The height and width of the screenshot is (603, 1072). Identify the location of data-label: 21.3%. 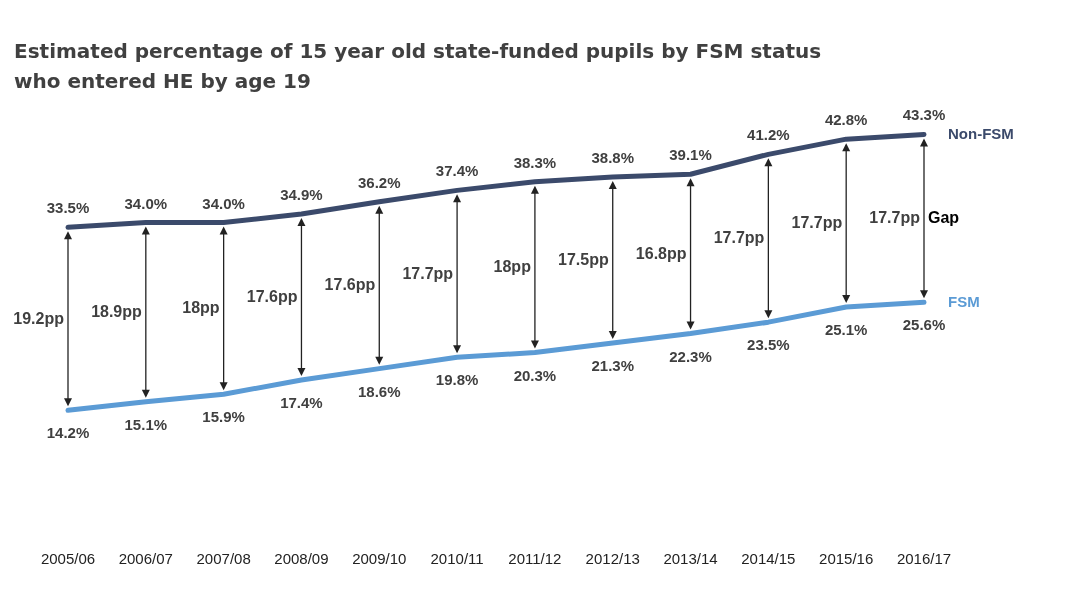
(612, 366).